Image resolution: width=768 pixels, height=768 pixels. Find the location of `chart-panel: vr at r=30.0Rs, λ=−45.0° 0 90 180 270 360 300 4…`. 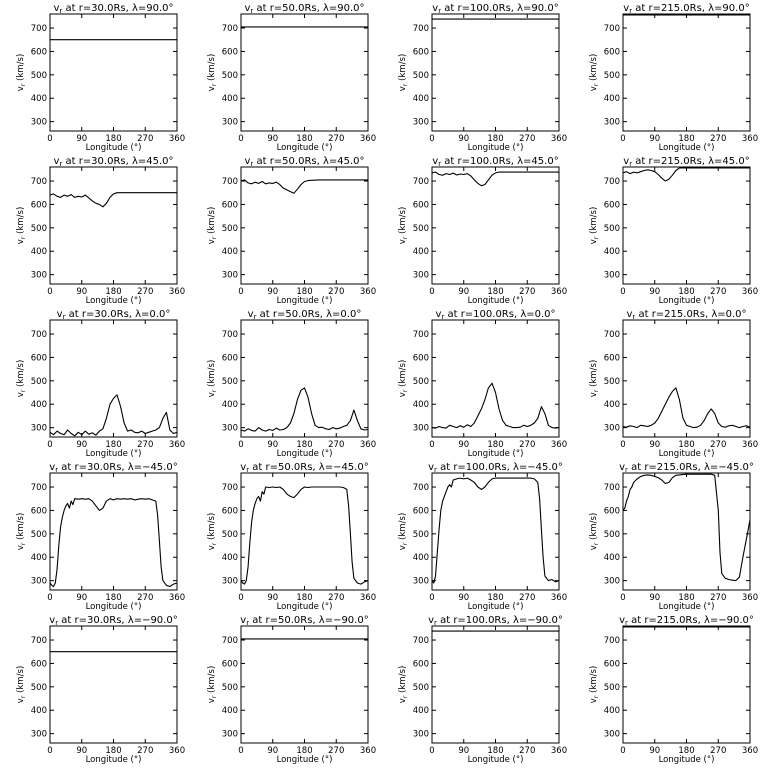

chart-panel: vr at r=30.0Rs, λ=−45.0° 0 90 180 270 360 300 4… is located at coordinates (100, 537).